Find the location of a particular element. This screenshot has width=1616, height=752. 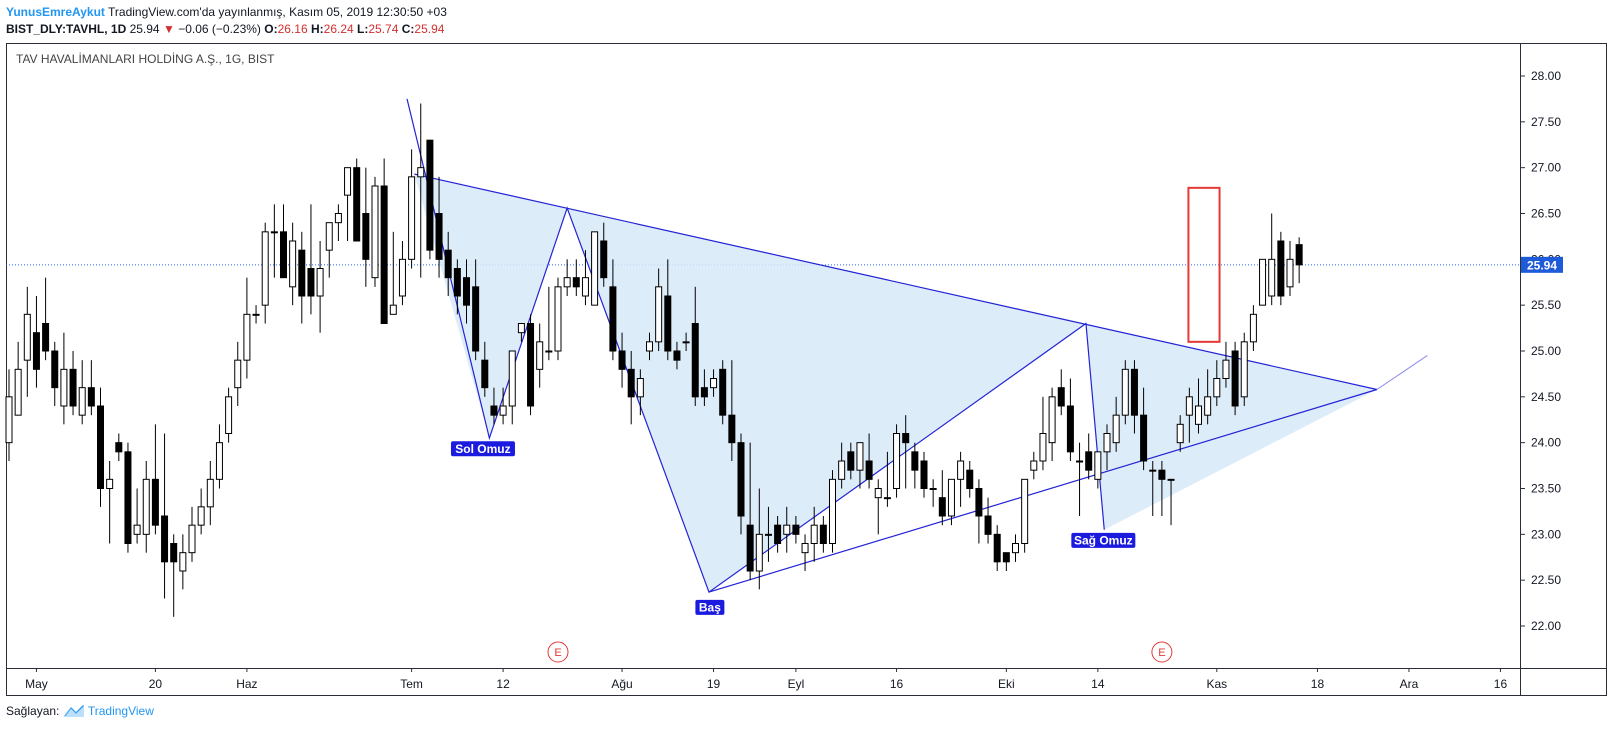

provider-link: TradingView is located at coordinates (120, 711).